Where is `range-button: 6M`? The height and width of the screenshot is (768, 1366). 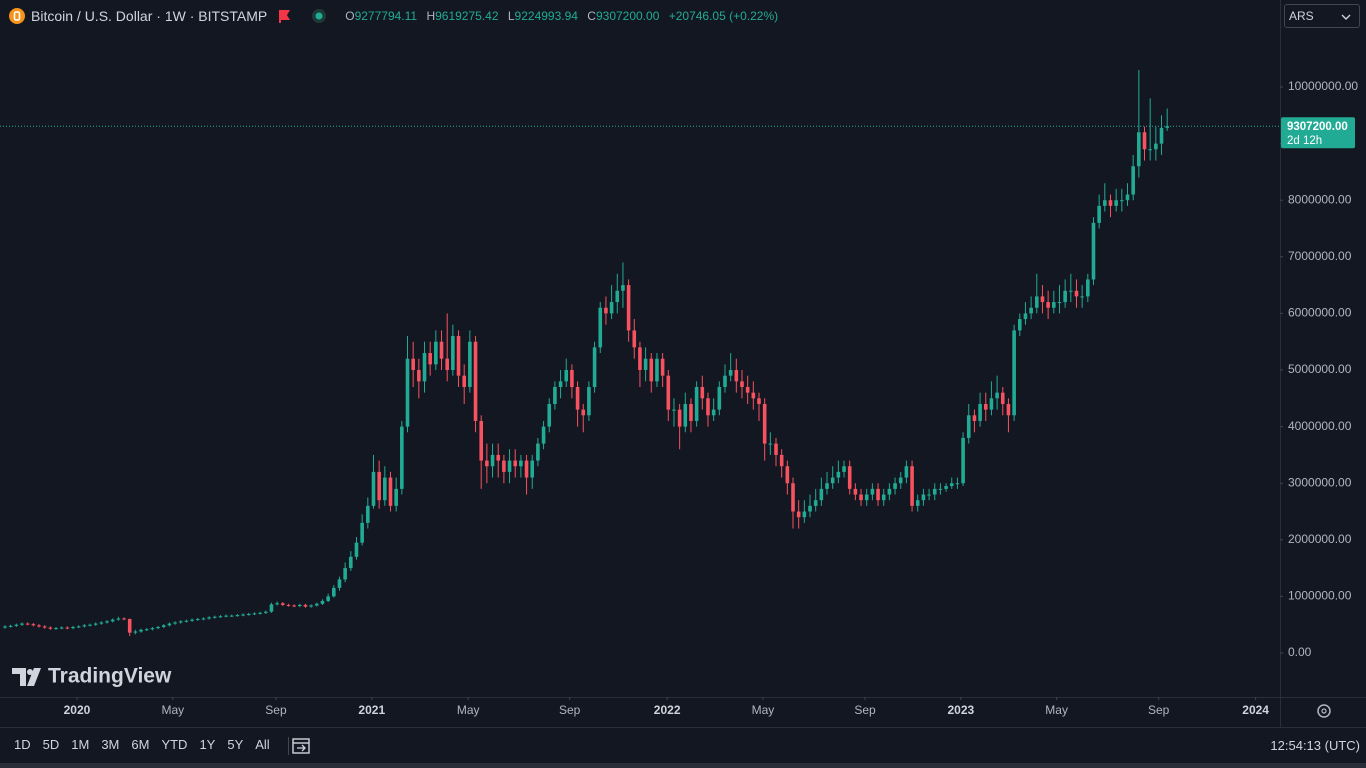 range-button: 6M is located at coordinates (140, 744).